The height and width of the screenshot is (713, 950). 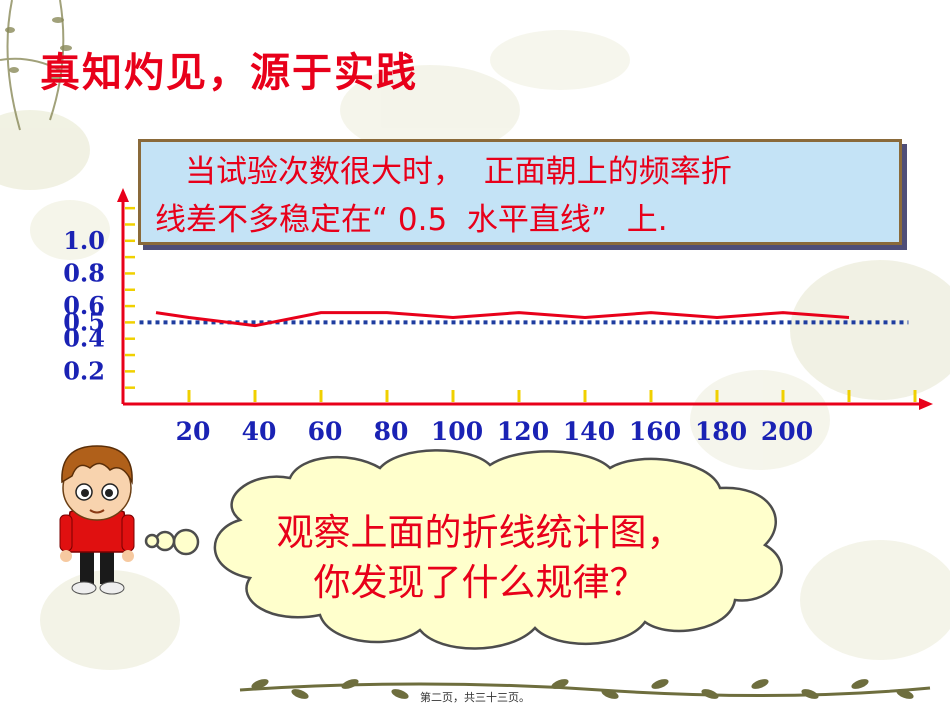 I want to click on x-tick-label: 120, so click(x=523, y=431).